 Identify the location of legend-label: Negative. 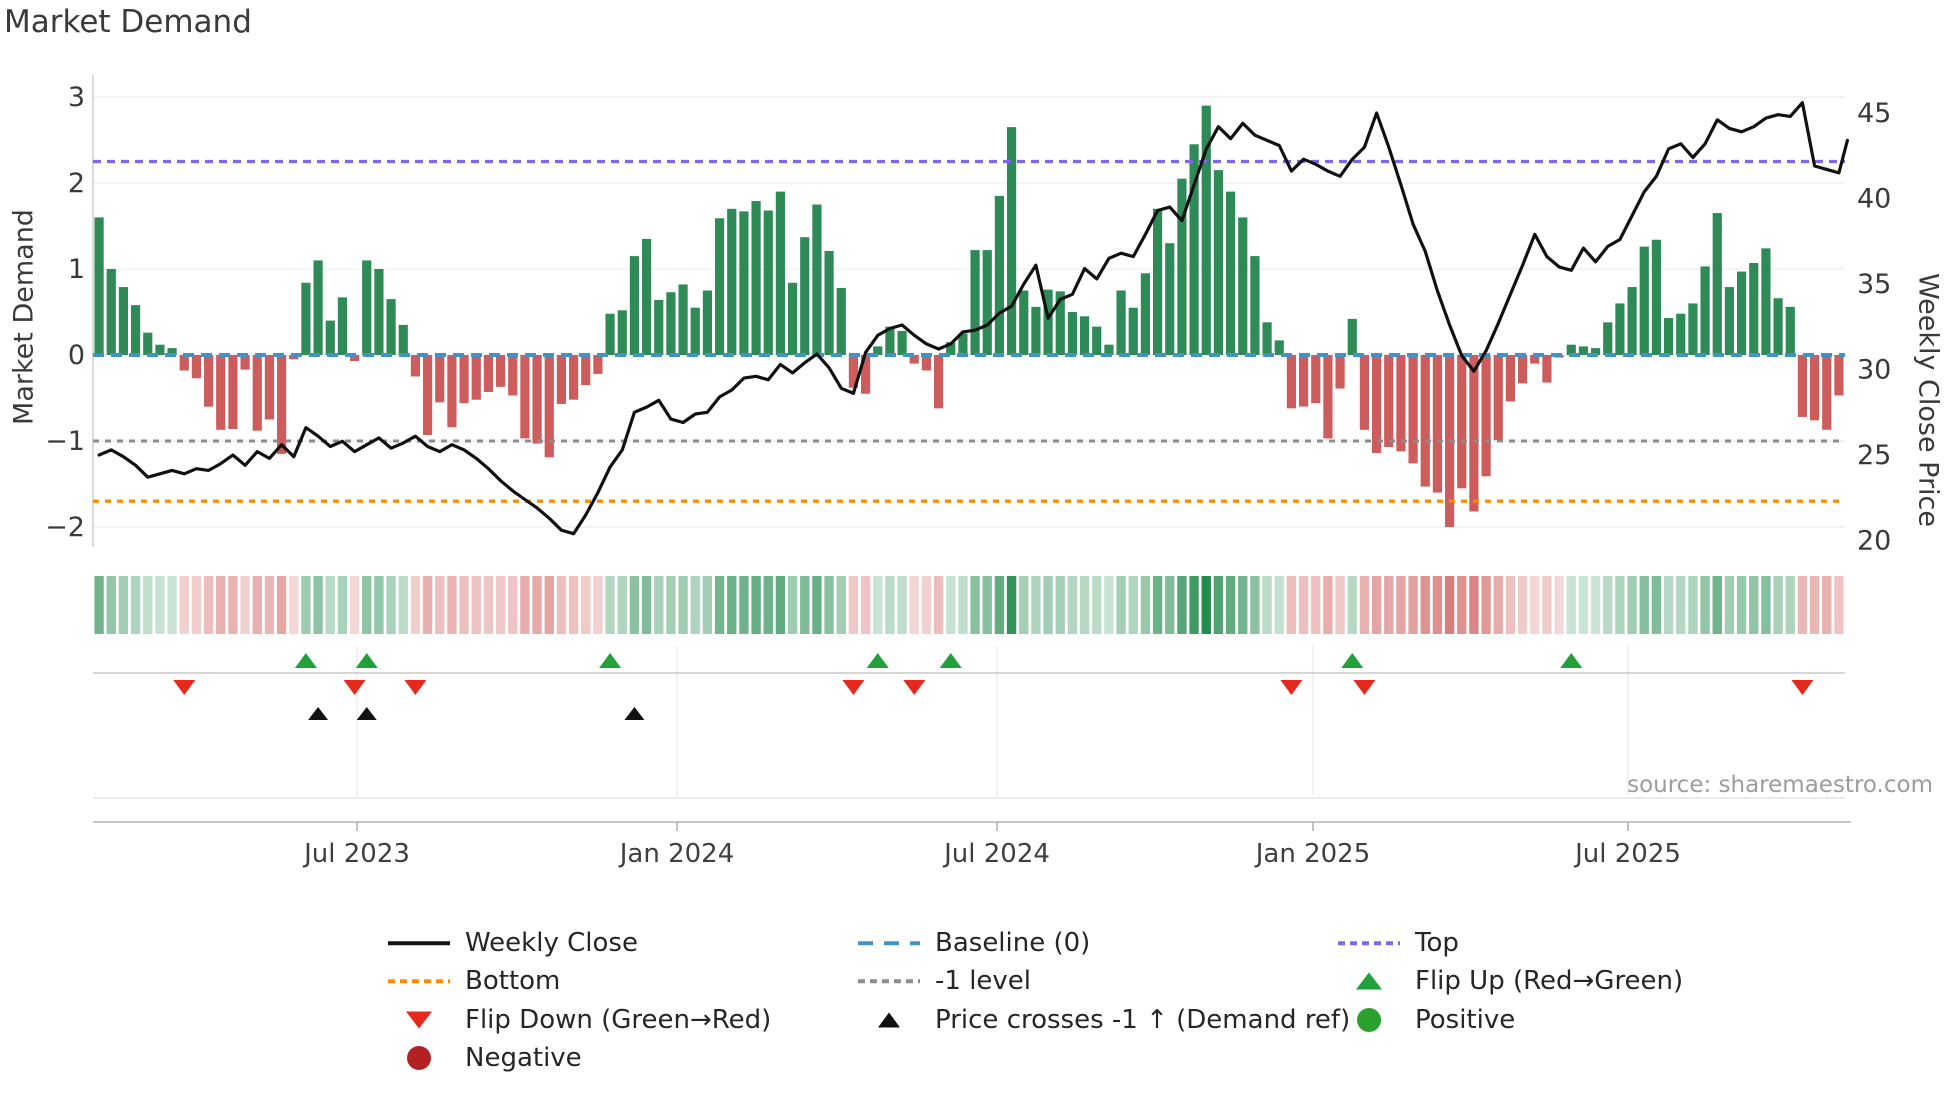
(523, 1058).